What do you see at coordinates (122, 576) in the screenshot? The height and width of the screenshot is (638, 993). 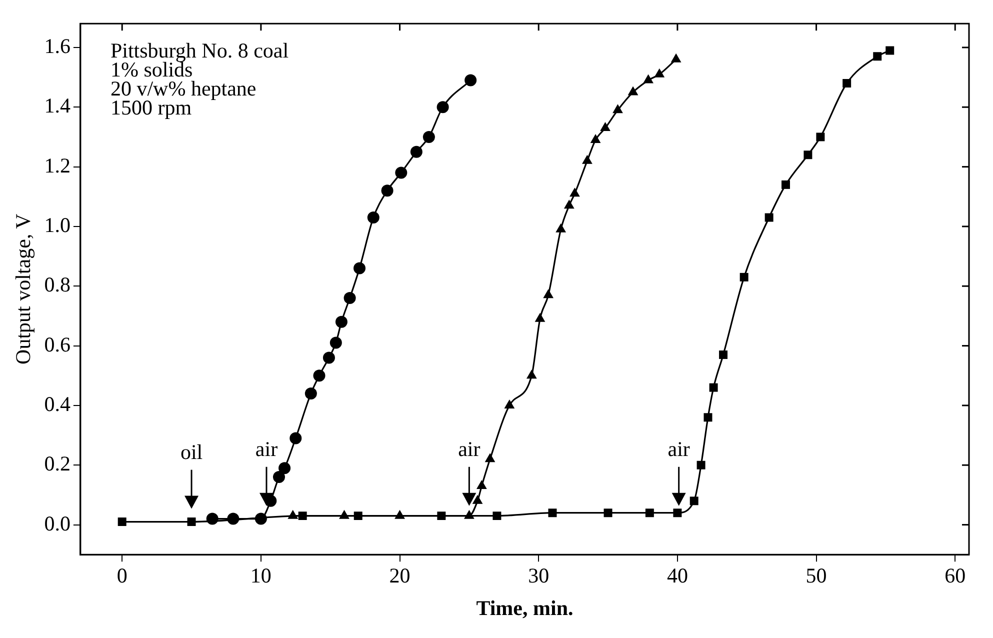 I see `x-tick-label: 0` at bounding box center [122, 576].